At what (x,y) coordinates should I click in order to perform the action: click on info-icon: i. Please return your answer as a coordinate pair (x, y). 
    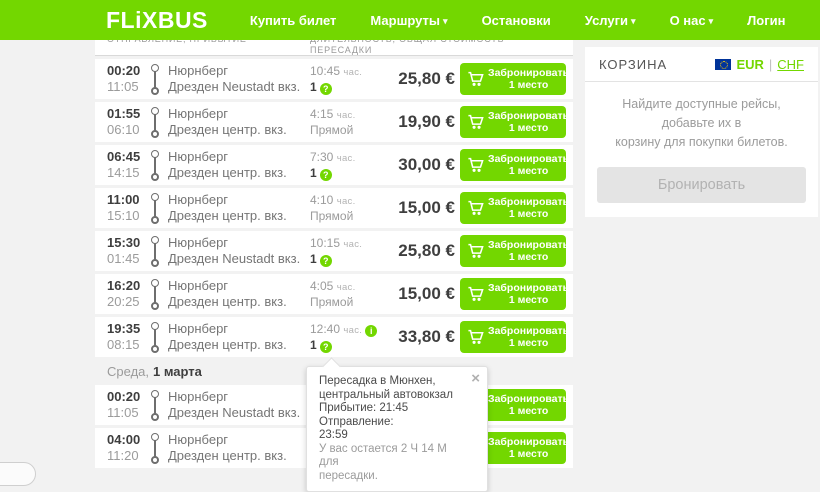
    Looking at the image, I should click on (371, 330).